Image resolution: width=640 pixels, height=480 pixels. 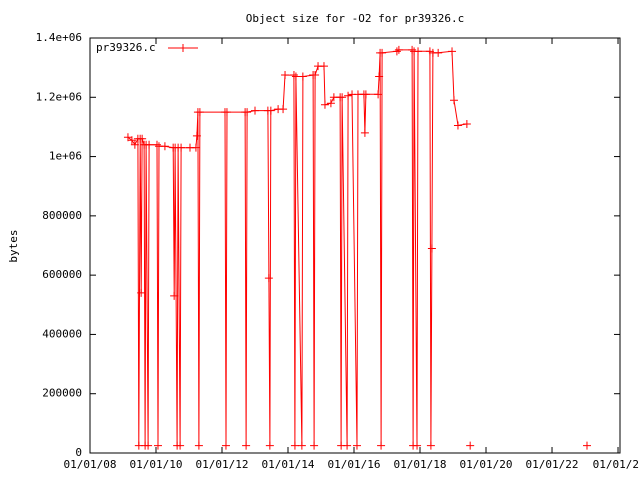 I want to click on x-tick-label: 01/01/12, so click(x=222, y=464).